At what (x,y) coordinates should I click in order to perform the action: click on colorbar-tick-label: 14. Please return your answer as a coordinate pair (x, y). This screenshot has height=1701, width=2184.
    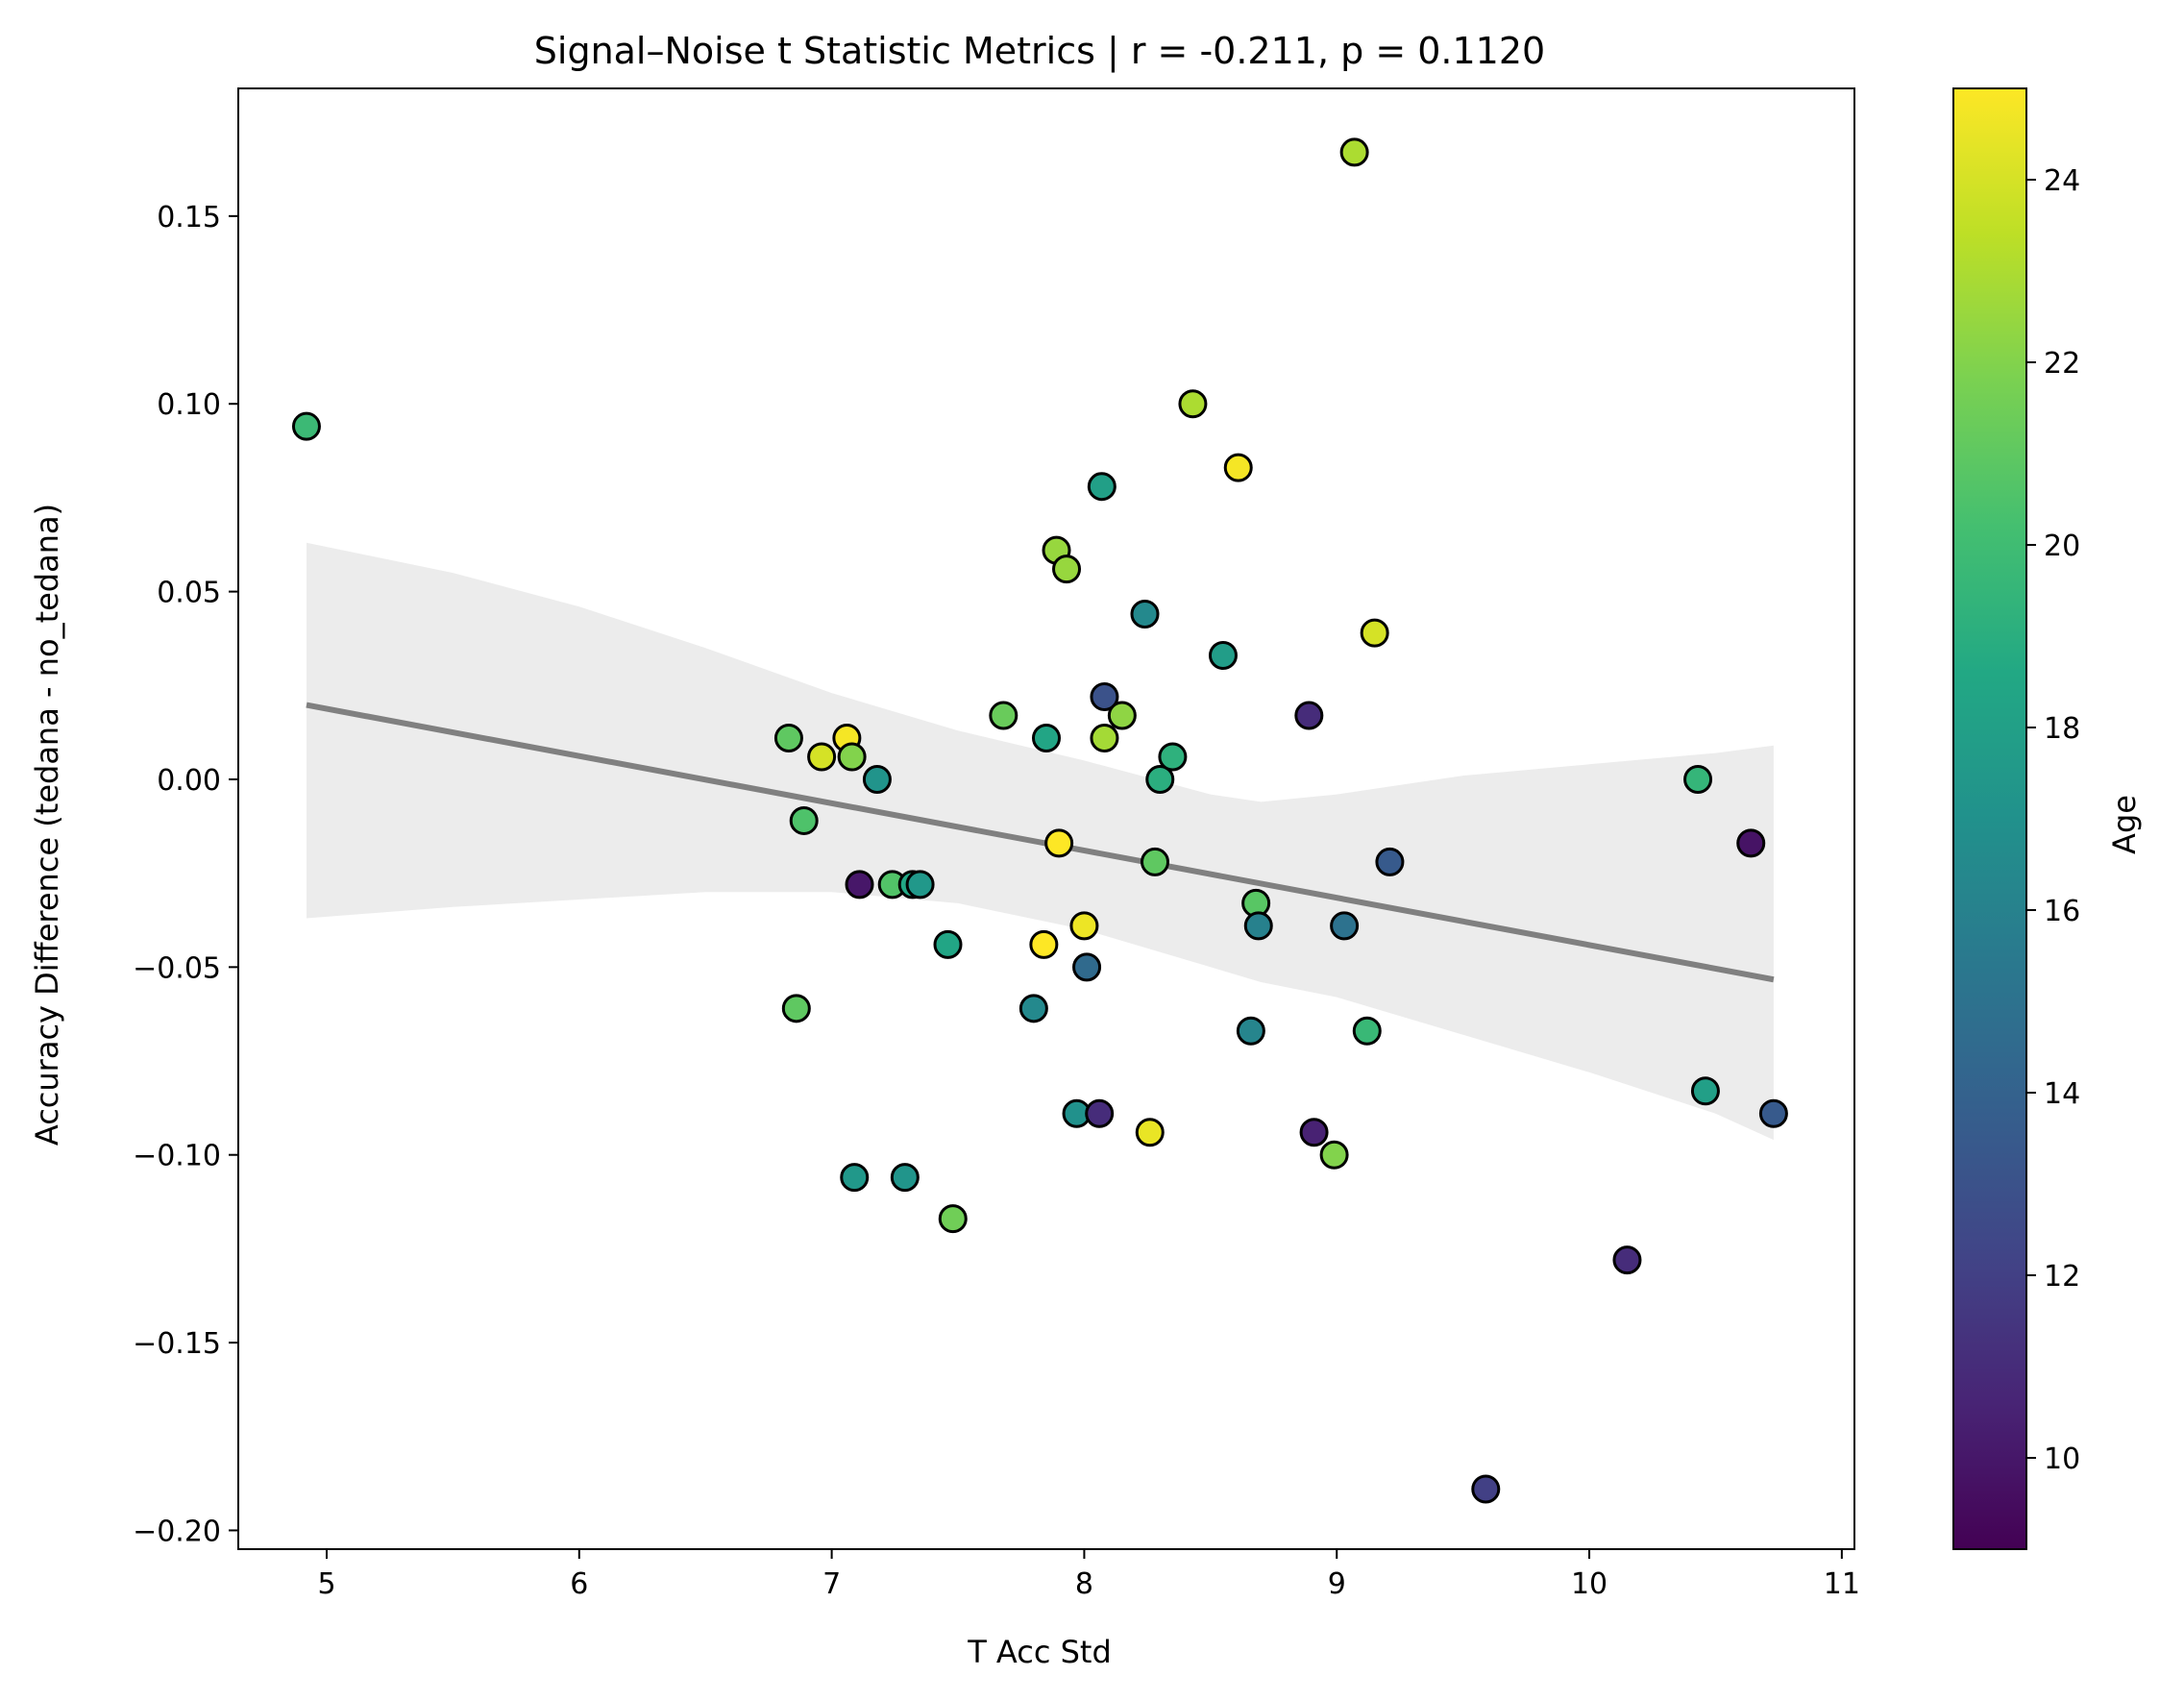
    Looking at the image, I should click on (2062, 1094).